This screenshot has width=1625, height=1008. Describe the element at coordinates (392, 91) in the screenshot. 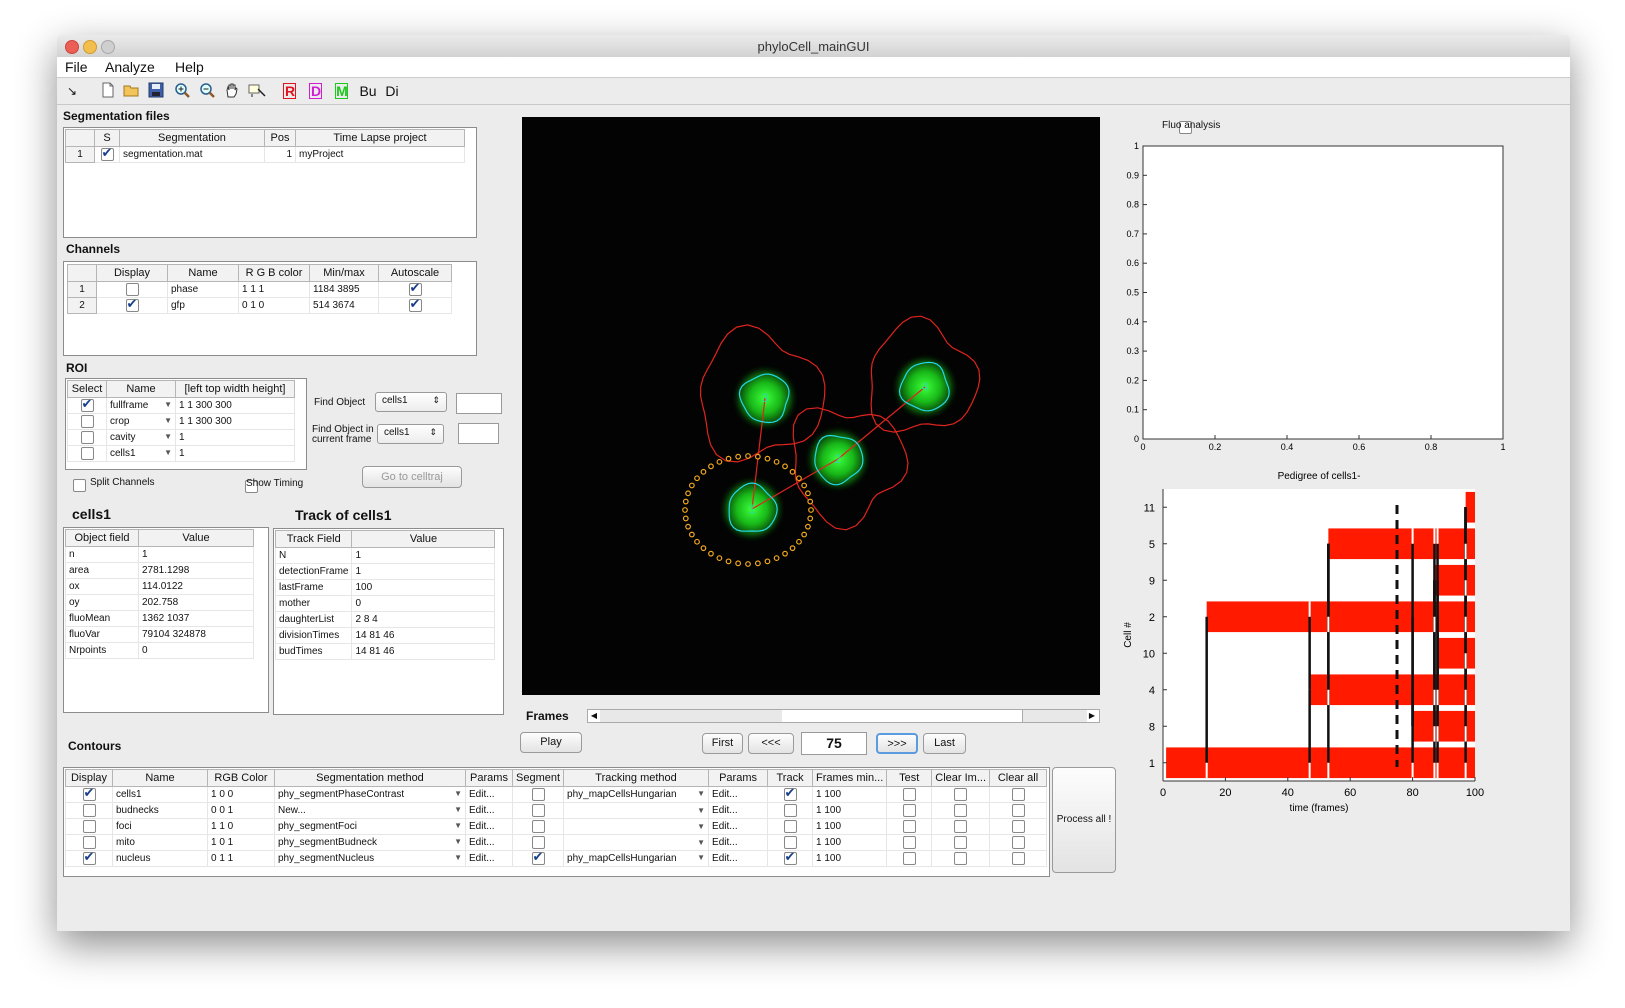

I see `division-tool-icon: Di` at that location.